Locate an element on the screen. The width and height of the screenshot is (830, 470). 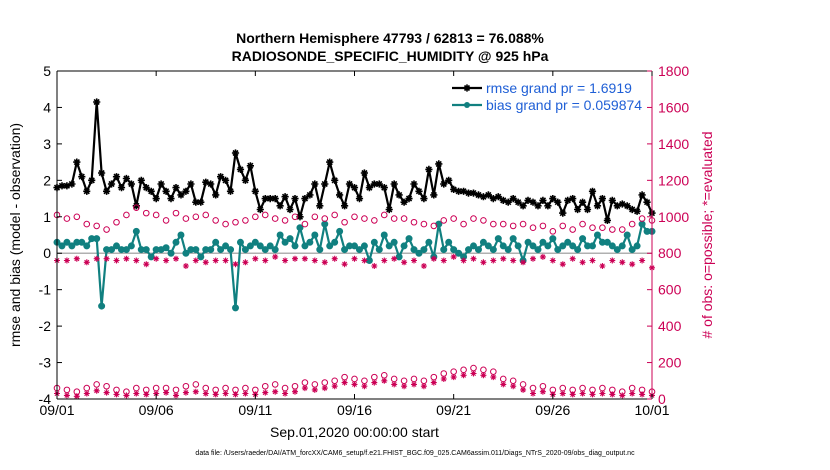
y-tick-label: 4 is located at coordinates (47, 107).